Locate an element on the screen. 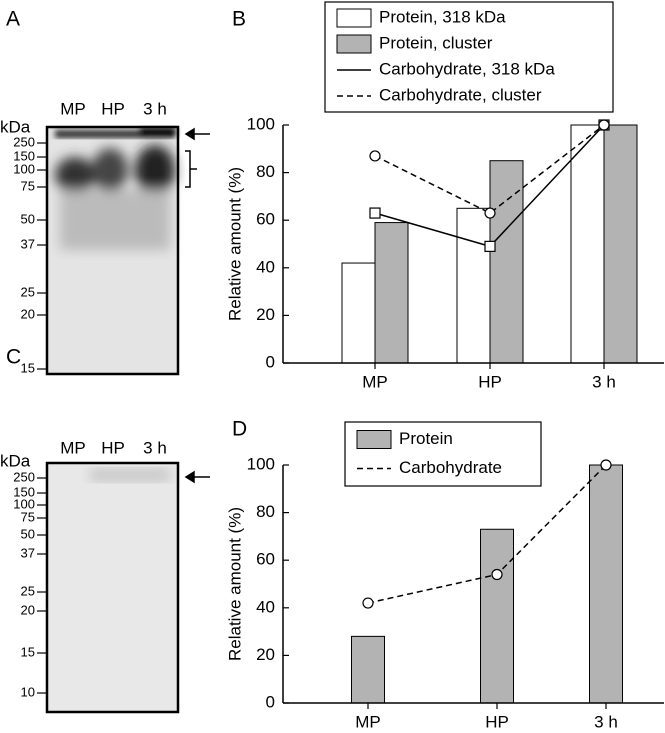 The image size is (665, 733). panel-label: C is located at coordinates (13, 357).